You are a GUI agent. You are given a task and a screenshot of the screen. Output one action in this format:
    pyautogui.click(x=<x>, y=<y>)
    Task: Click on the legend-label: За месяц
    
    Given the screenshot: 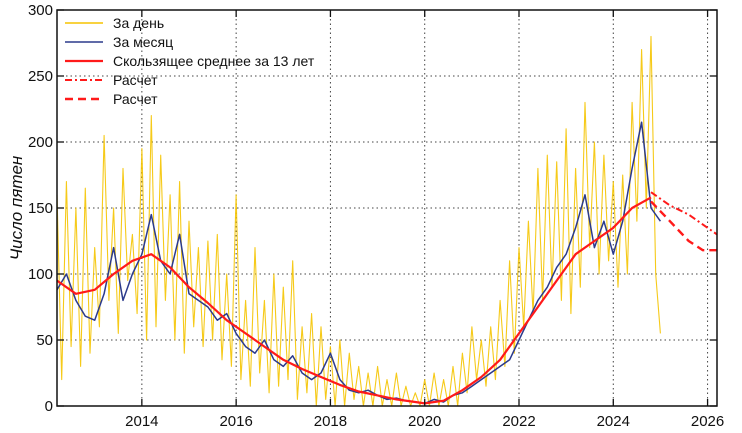 What is the action you would take?
    pyautogui.click(x=143, y=42)
    